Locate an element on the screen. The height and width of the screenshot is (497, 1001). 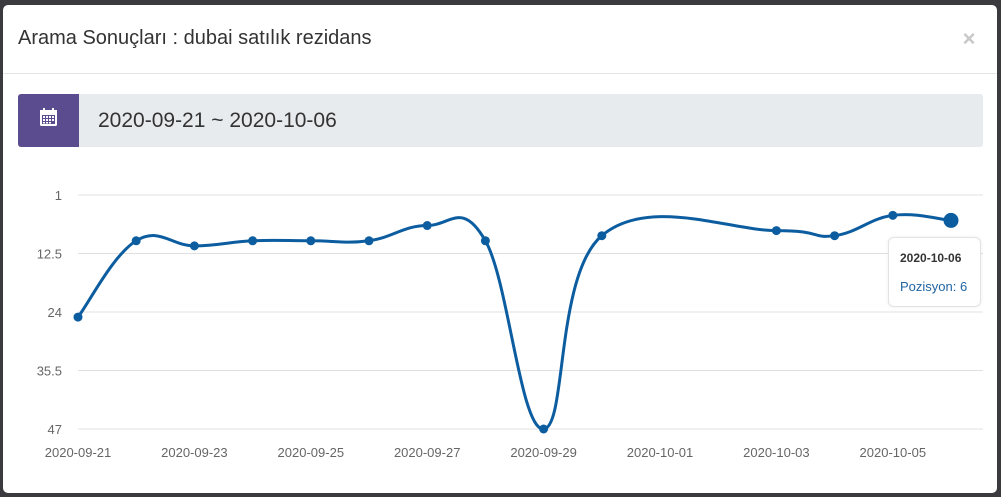
close-icon: × is located at coordinates (969, 38).